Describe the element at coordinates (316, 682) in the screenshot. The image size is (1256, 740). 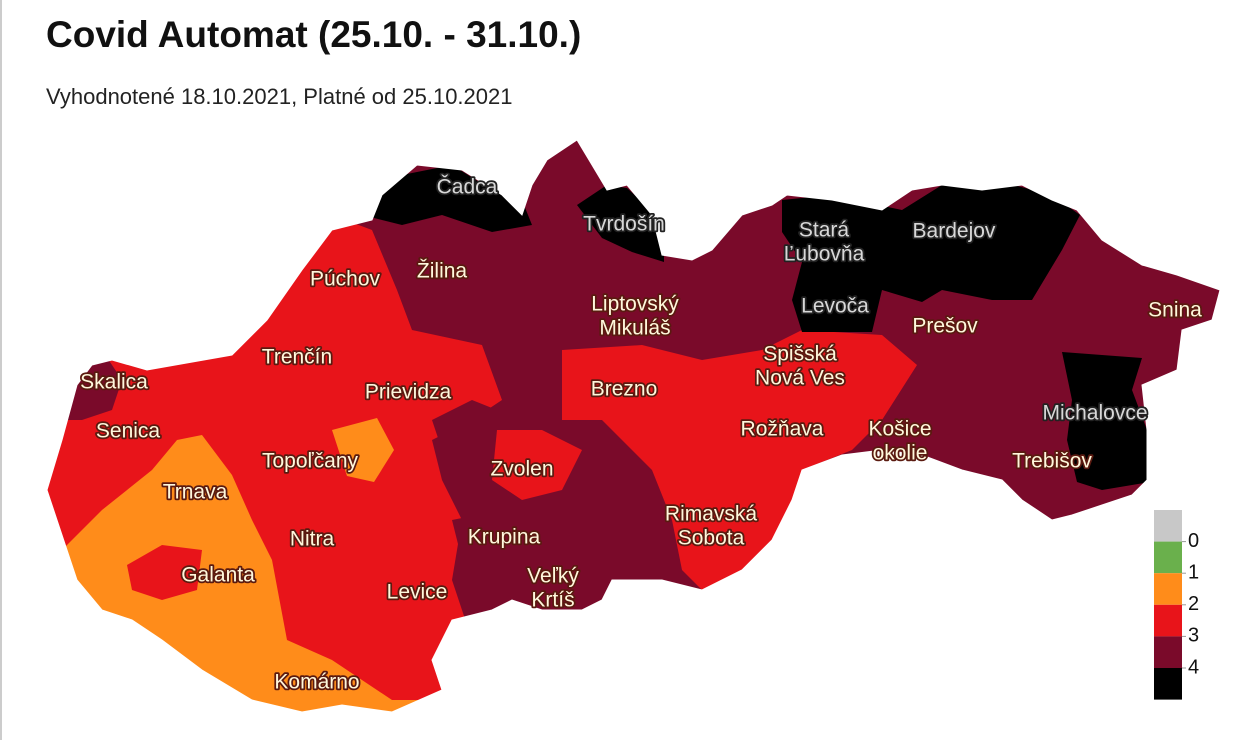
I see `district-label: Komárno` at that location.